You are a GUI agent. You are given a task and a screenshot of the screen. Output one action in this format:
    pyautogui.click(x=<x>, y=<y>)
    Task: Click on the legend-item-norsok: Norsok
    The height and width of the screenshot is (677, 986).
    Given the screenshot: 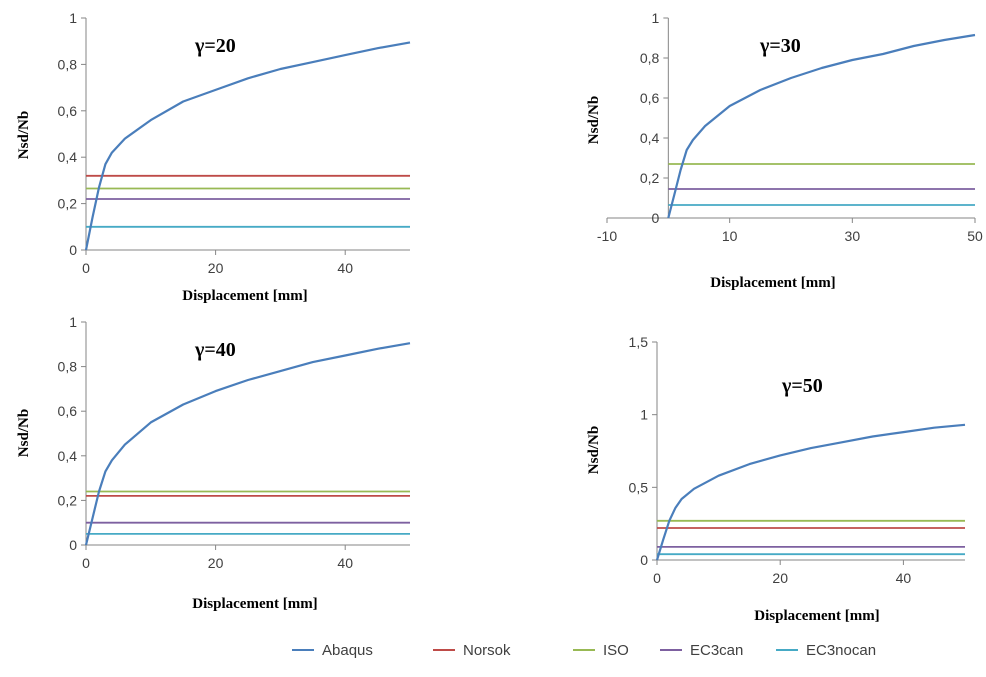 What is the action you would take?
    pyautogui.click(x=472, y=650)
    